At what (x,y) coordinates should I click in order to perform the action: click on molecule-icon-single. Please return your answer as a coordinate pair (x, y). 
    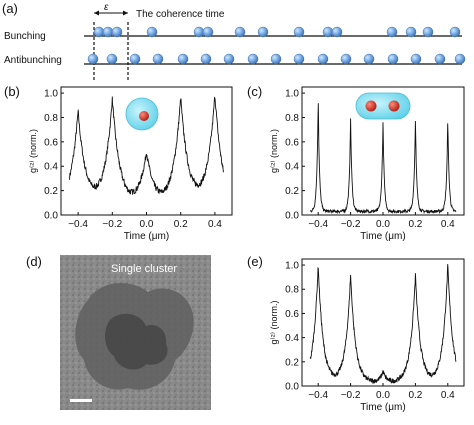
    Looking at the image, I should click on (142, 114).